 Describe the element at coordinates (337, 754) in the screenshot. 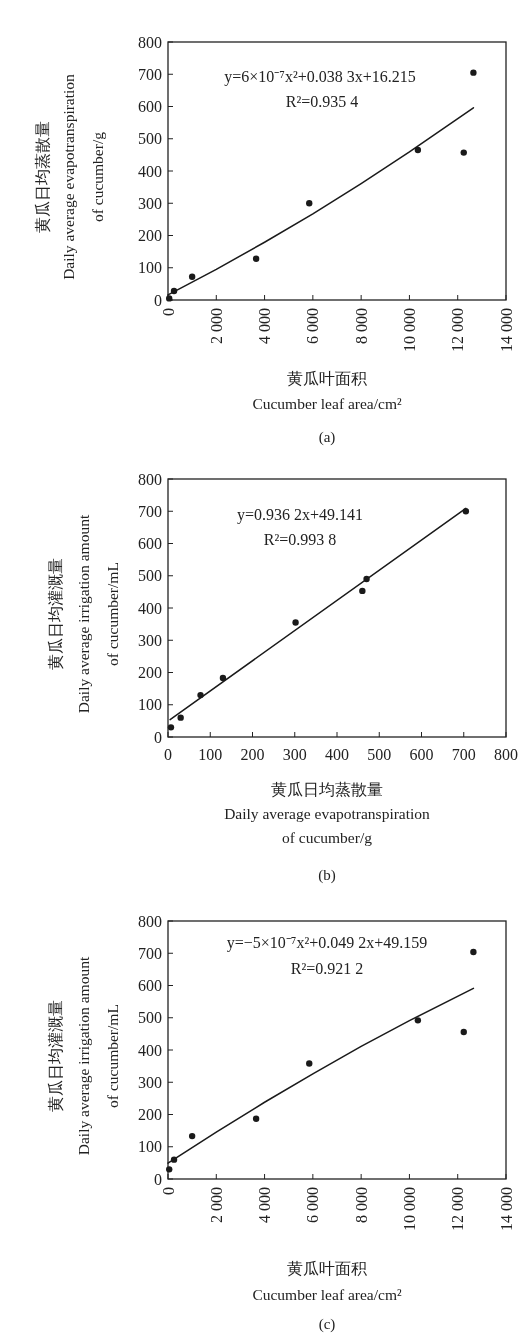

I see `x-tick-label: 400` at that location.